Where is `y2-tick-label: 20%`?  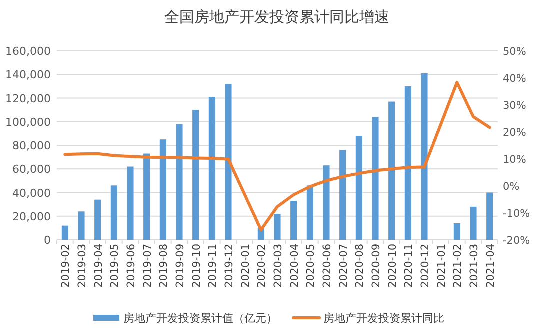 y2-tick-label: 20% is located at coordinates (514, 133).